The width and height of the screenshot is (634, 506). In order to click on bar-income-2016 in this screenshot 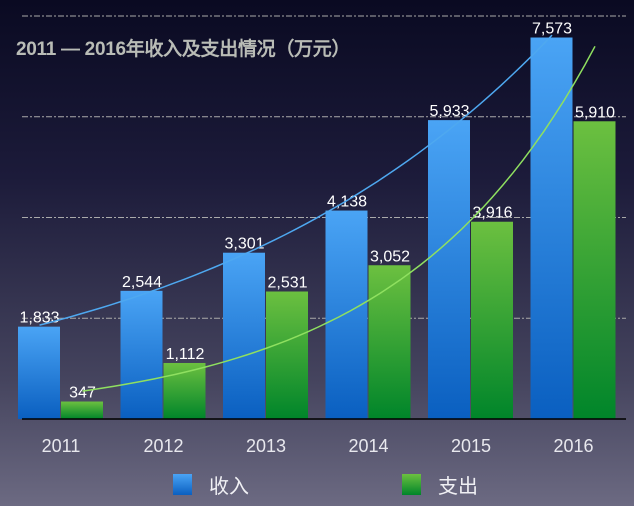, I will do `click(551, 228)`.